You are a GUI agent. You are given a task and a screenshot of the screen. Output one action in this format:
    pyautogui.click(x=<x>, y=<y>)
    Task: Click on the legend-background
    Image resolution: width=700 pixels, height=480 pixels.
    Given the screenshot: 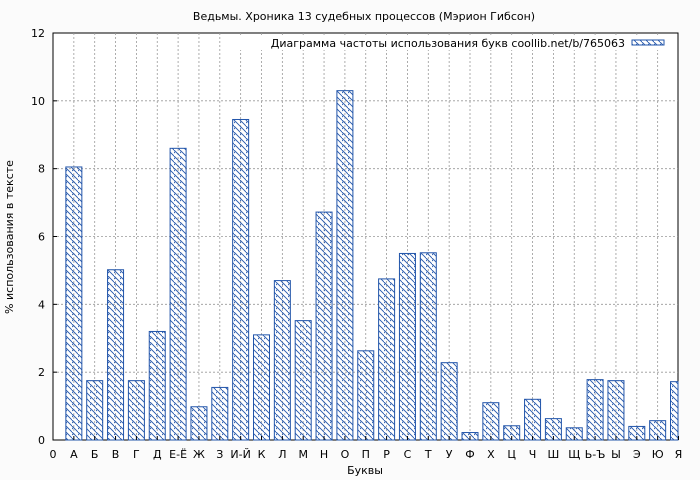 What is the action you would take?
    pyautogui.click(x=457, y=43)
    